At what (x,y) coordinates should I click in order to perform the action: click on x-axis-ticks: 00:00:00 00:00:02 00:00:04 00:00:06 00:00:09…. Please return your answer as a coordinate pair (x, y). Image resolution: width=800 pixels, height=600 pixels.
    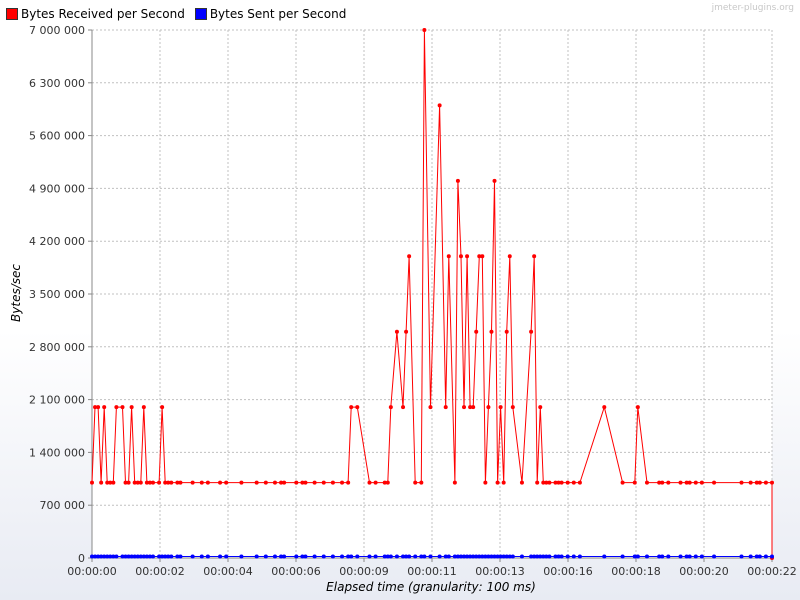
    Looking at the image, I should click on (432, 567).